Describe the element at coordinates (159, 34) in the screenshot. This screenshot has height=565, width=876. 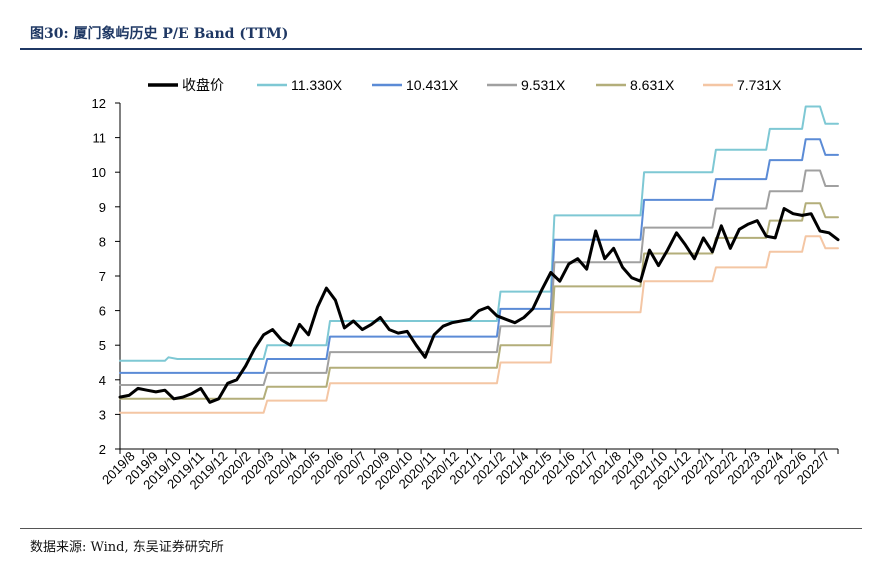
I see `figure-title: 图30: 厦门象屿历史 P/E Band (TTM)` at that location.